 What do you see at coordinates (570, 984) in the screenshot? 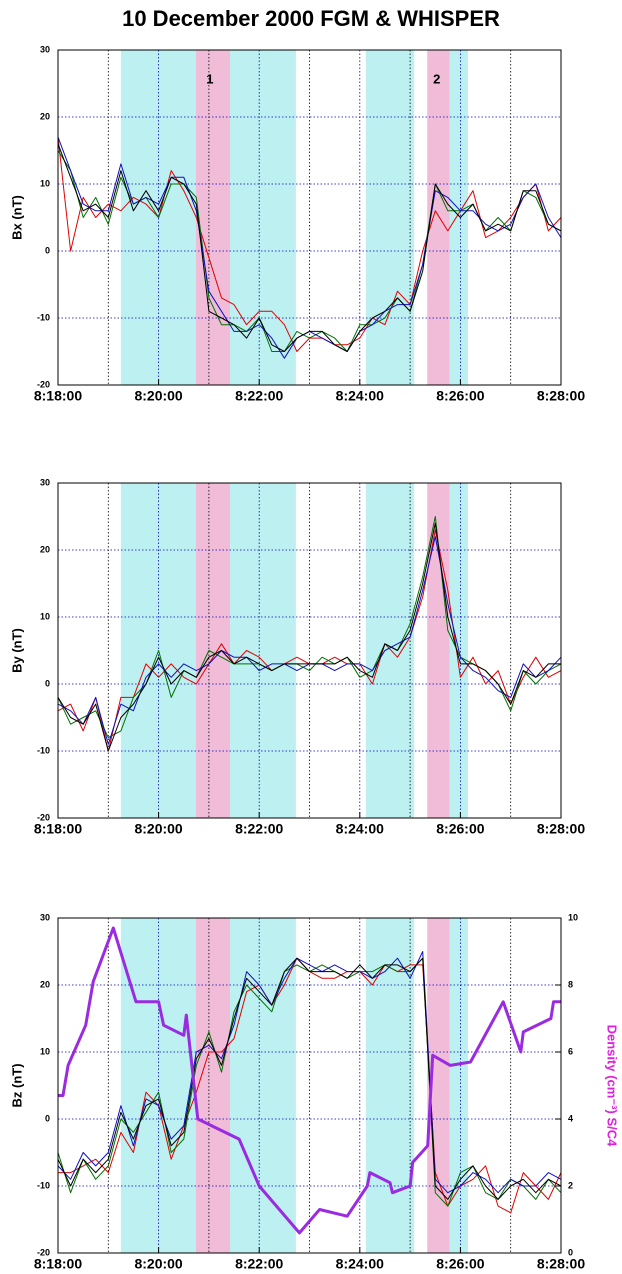
I see `y2-tick-label: 8` at bounding box center [570, 984].